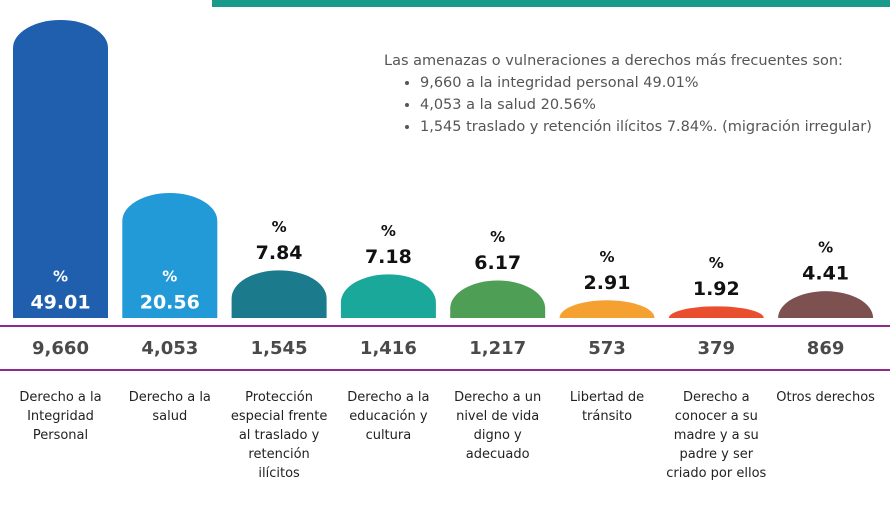  I want to click on count-label: 869, so click(826, 348).